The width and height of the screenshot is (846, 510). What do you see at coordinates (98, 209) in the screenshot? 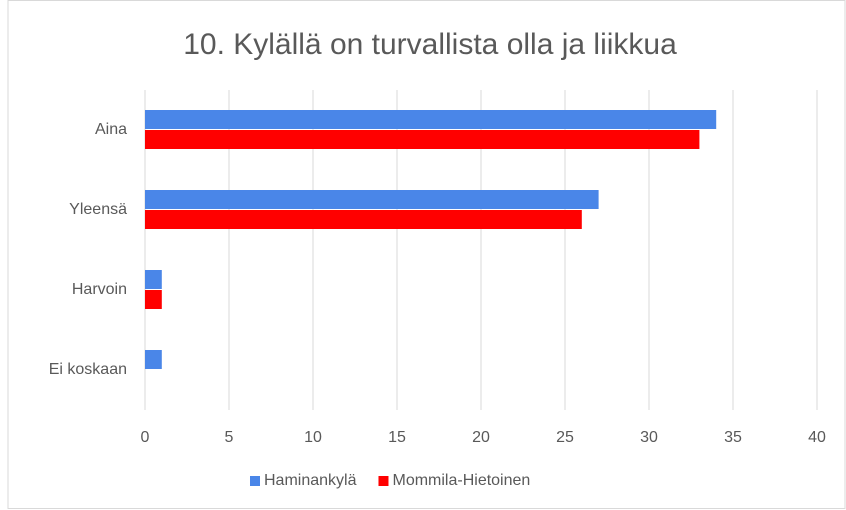
I see `y-tick-label: Yleensä` at bounding box center [98, 209].